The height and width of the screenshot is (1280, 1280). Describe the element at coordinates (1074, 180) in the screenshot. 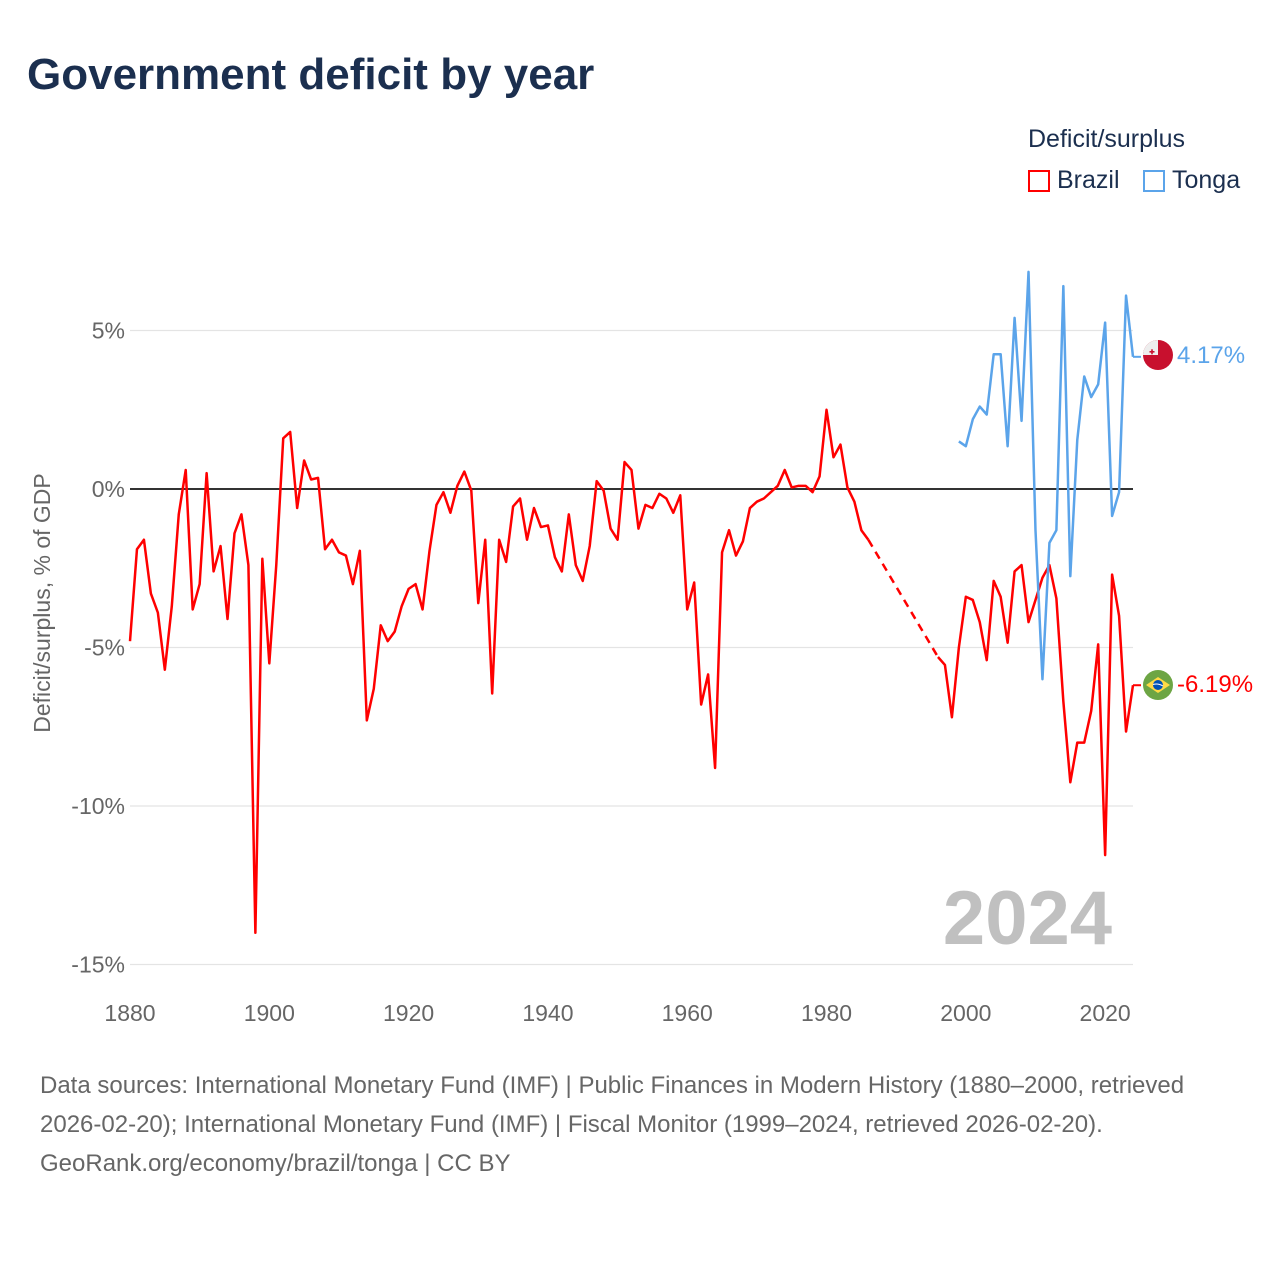

I see `legend-item-brazil: Brazil` at that location.